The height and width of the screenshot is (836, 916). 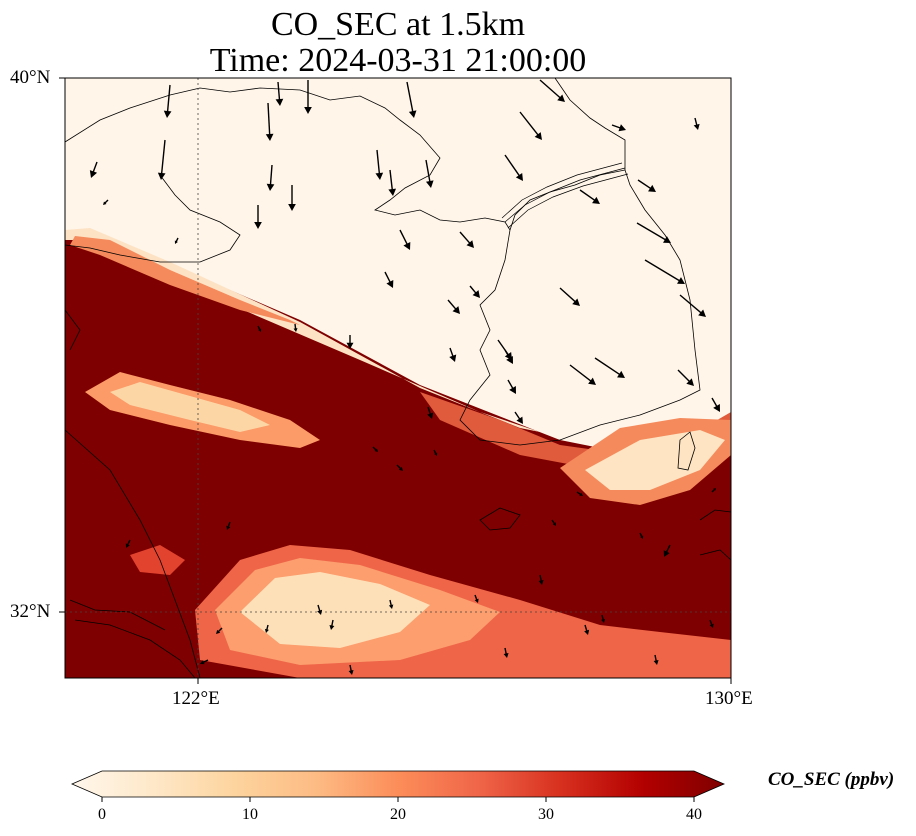 I want to click on colorbar-tick-label: 0, so click(x=102, y=814).